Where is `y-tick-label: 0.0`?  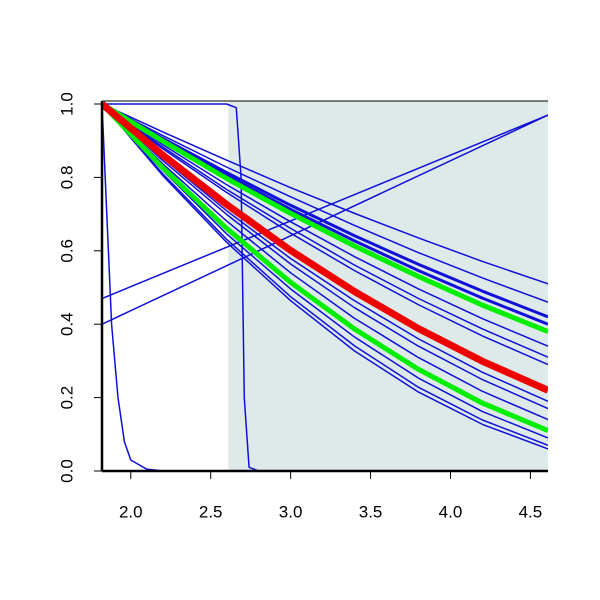 y-tick-label: 0.0 is located at coordinates (66, 471).